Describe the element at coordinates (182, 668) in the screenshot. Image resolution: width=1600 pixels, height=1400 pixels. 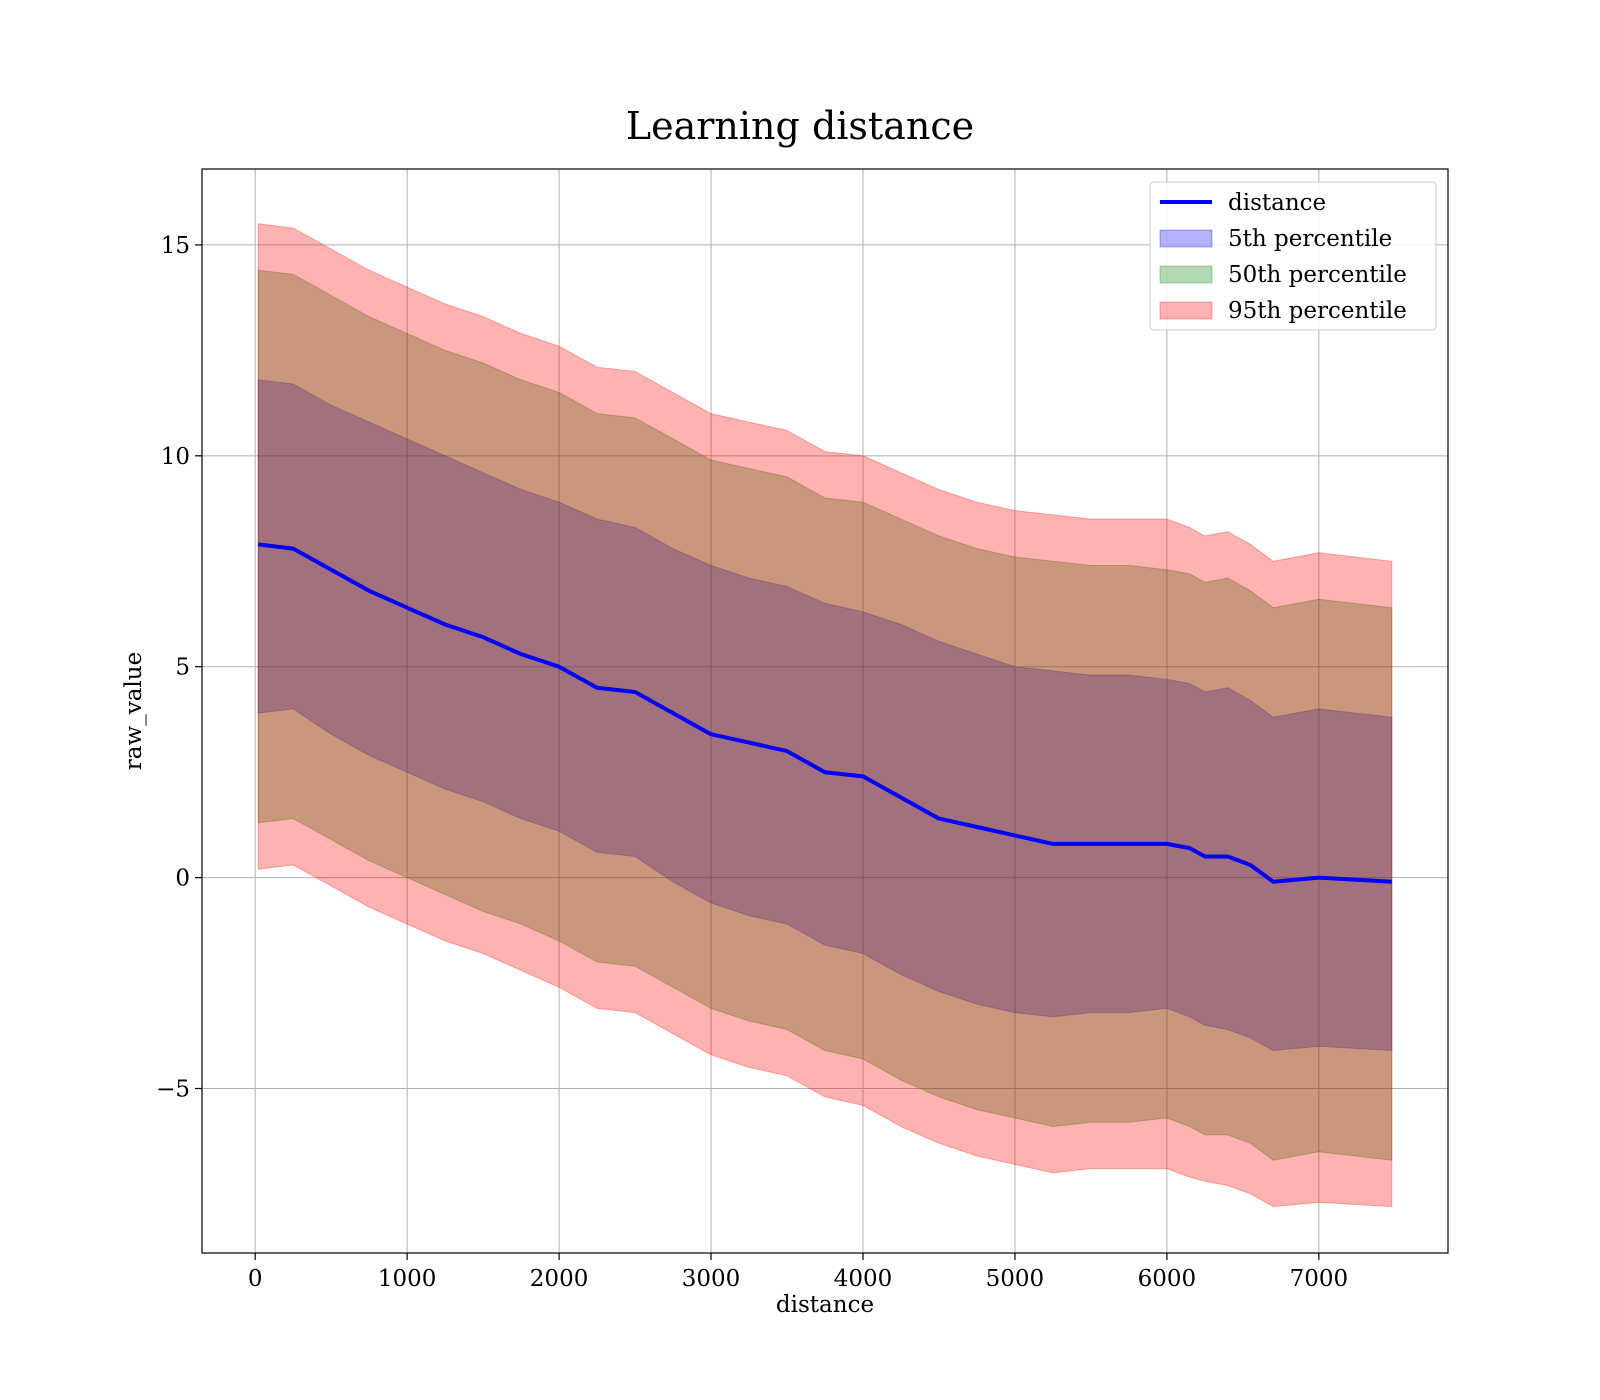
I see `y-tick-label: 5` at that location.